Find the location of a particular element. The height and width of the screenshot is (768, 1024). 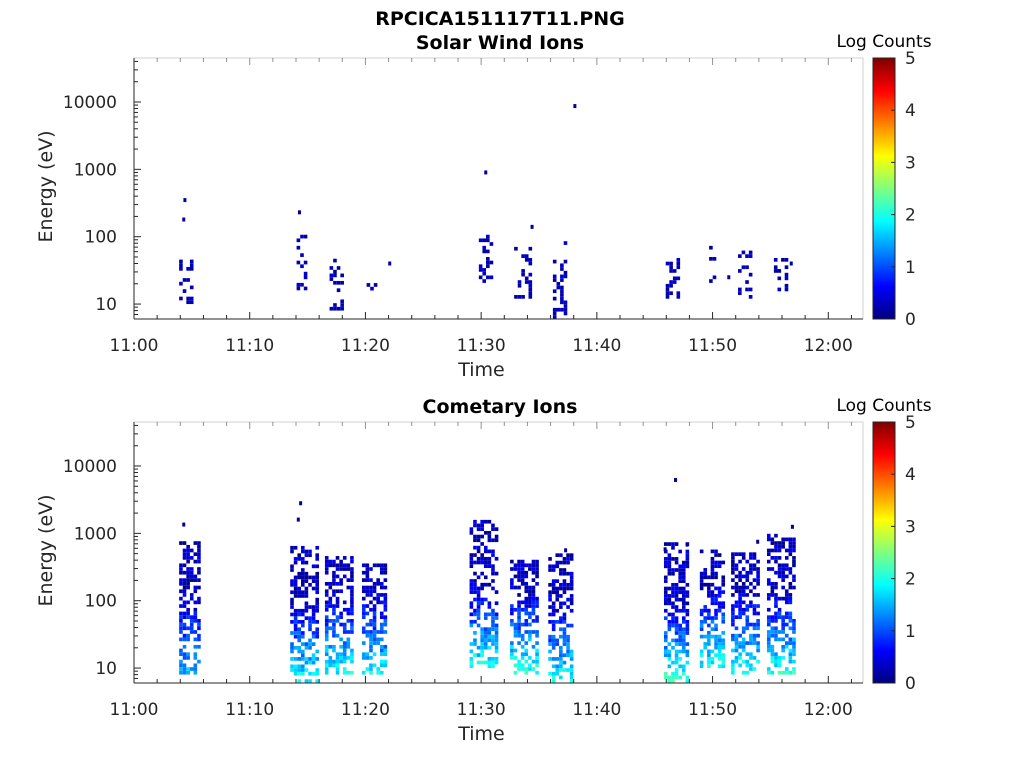

y-axis-label: Energy (eV) is located at coordinates (46, 550).